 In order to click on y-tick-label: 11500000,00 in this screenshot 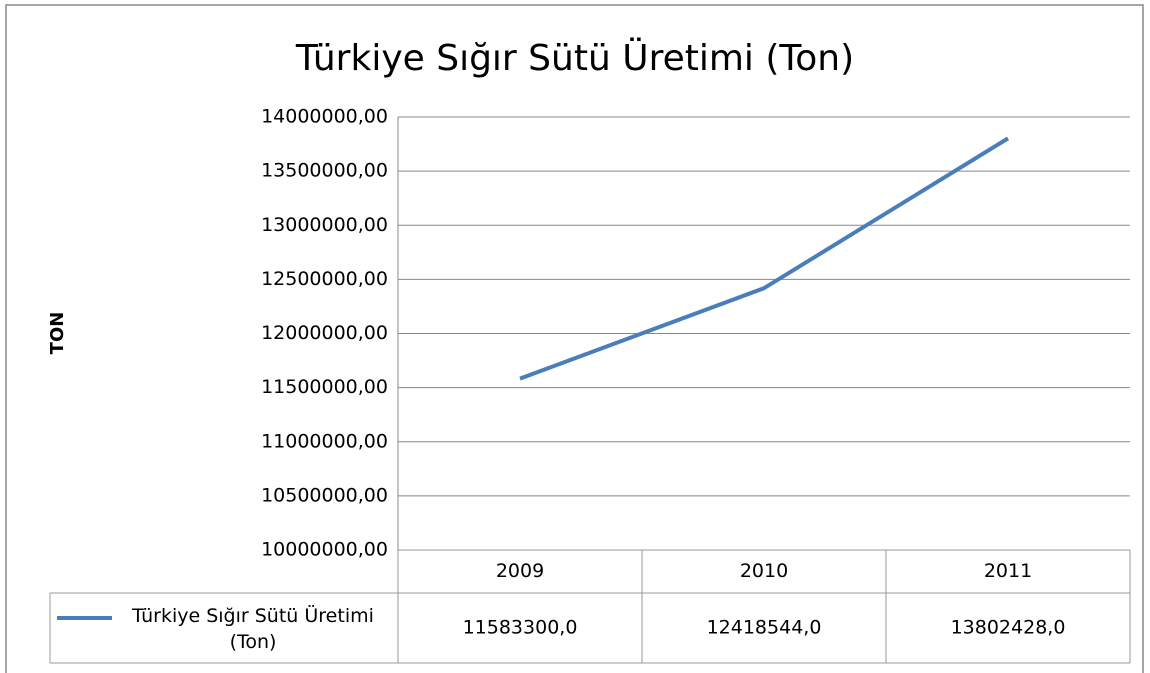, I will do `click(324, 387)`.